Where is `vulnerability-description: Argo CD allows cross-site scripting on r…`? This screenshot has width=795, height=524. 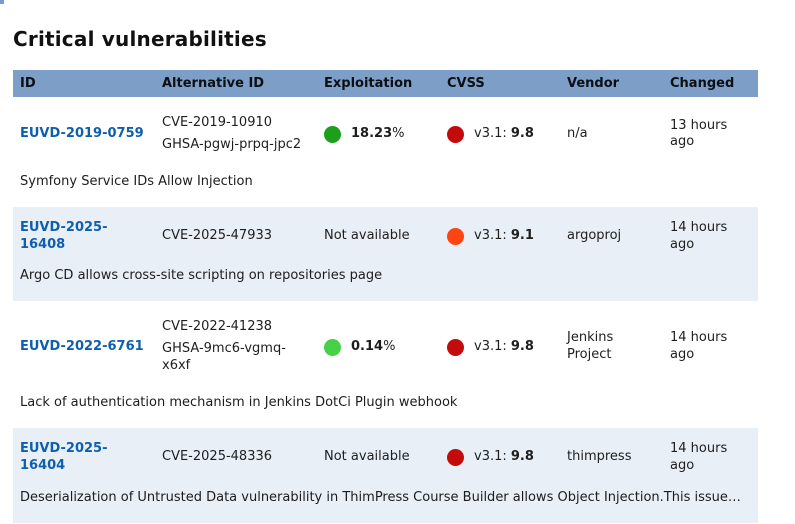 vulnerability-description: Argo CD allows cross-site scripting on r… is located at coordinates (385, 284).